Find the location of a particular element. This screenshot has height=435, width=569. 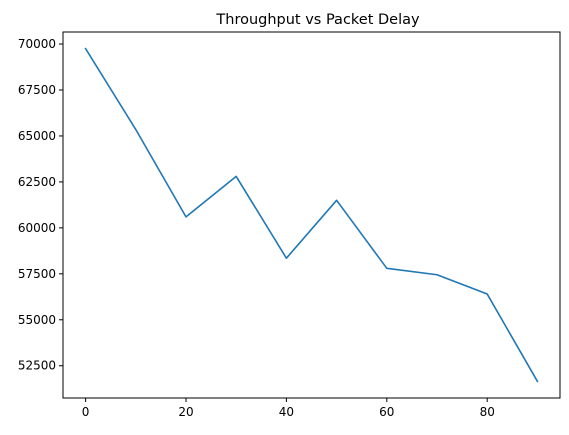

x-tick-label: 80 is located at coordinates (487, 412).